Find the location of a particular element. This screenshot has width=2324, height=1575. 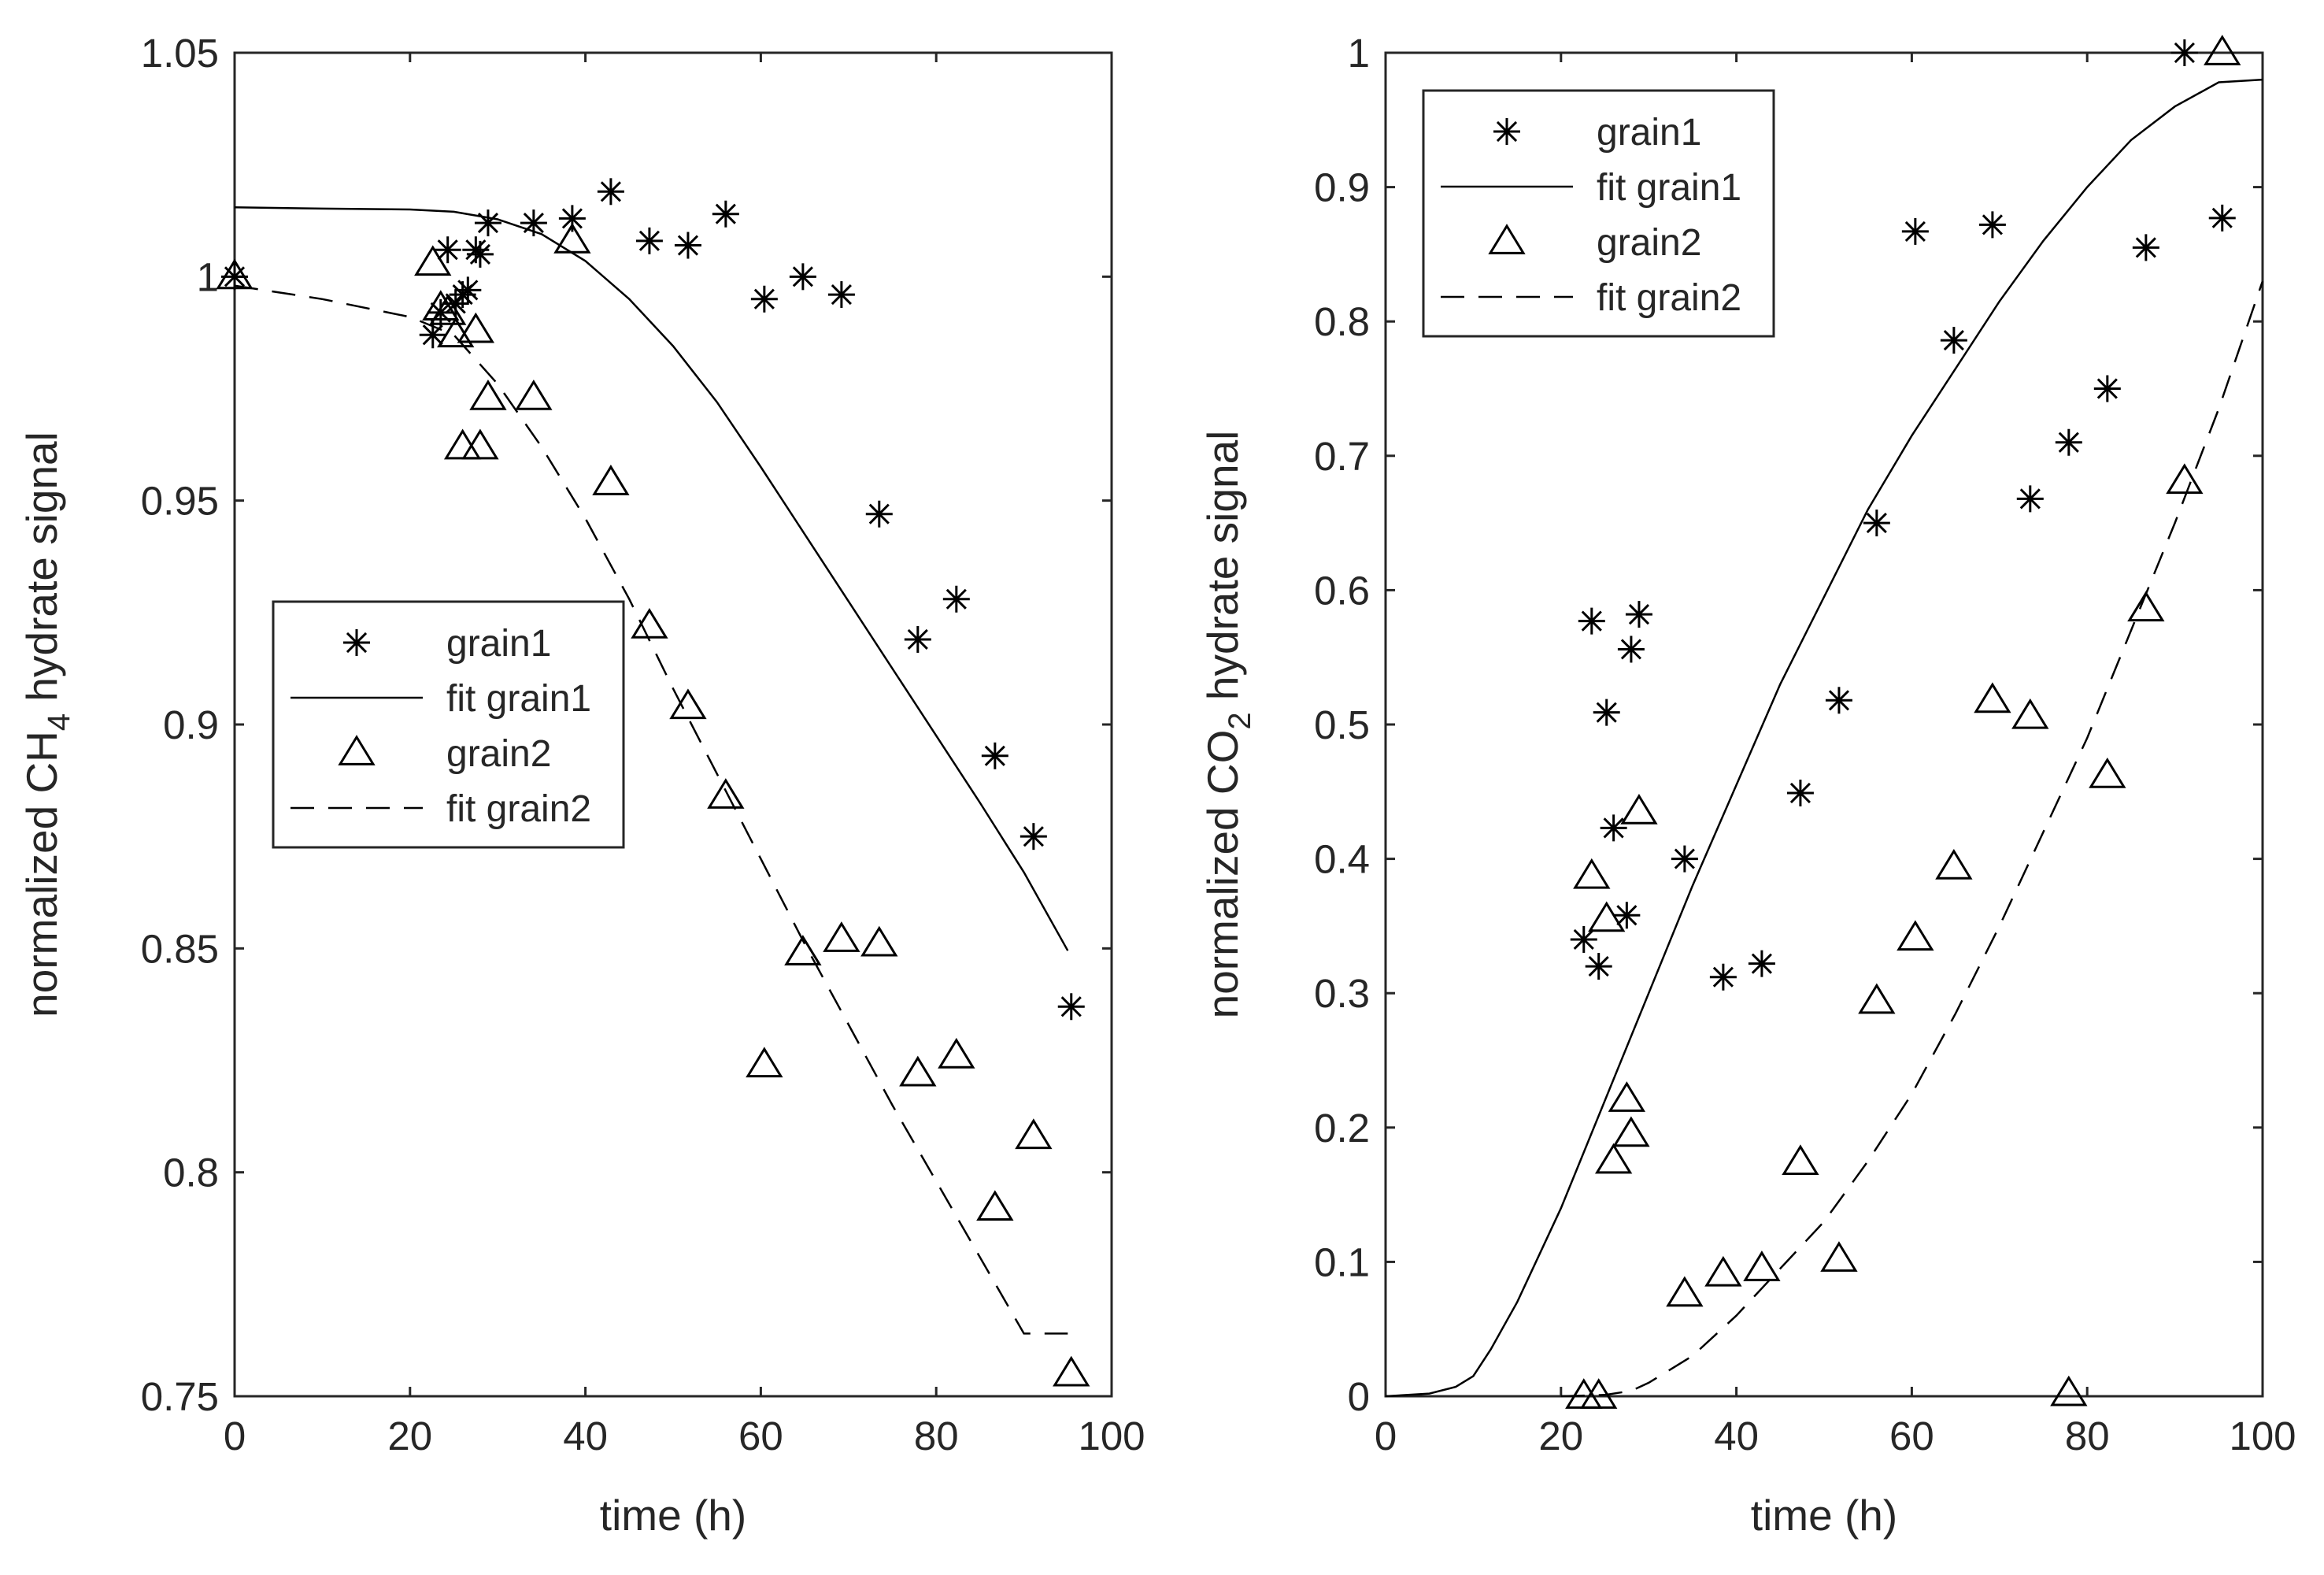

y-axis-label: normalized CH4 hydrate signal is located at coordinates (46, 724).